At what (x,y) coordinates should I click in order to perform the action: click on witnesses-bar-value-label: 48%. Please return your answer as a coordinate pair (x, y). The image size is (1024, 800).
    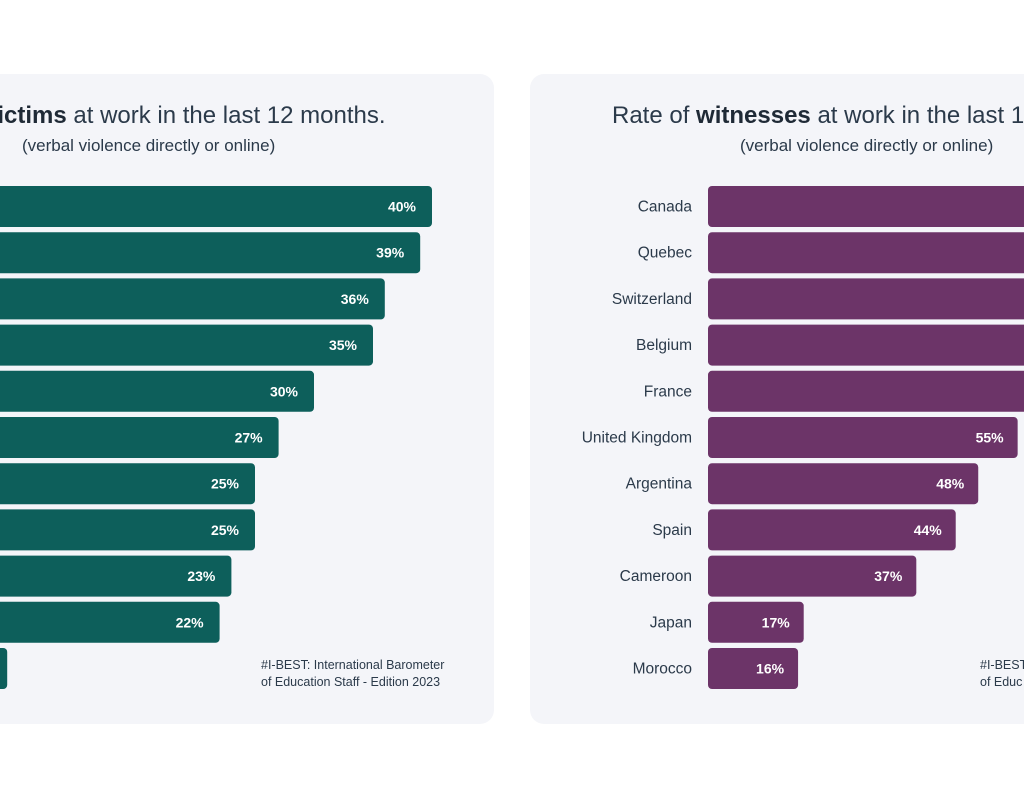
    Looking at the image, I should click on (950, 484).